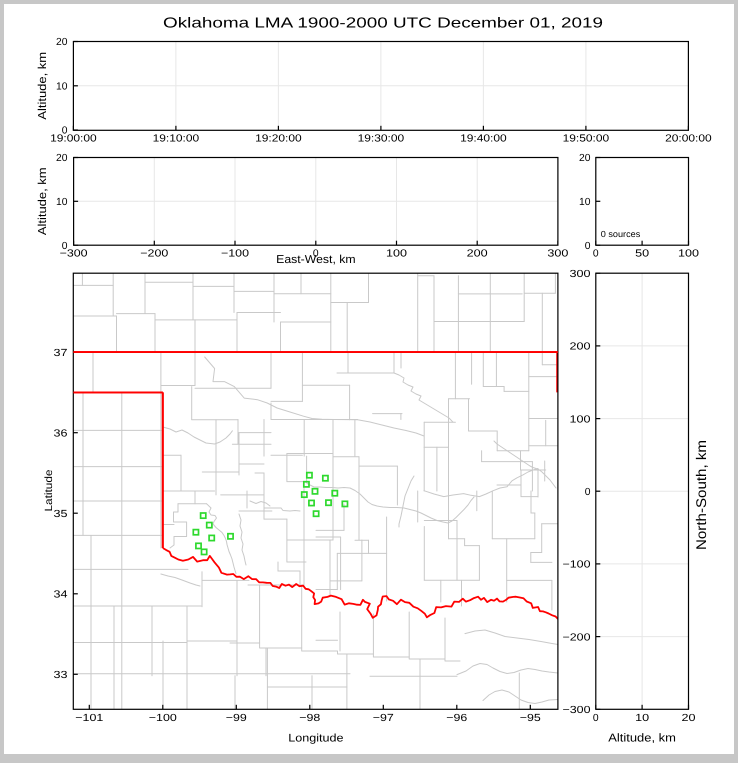 The width and height of the screenshot is (738, 763). What do you see at coordinates (61, 675) in the screenshot?
I see `svg-text: 33` at bounding box center [61, 675].